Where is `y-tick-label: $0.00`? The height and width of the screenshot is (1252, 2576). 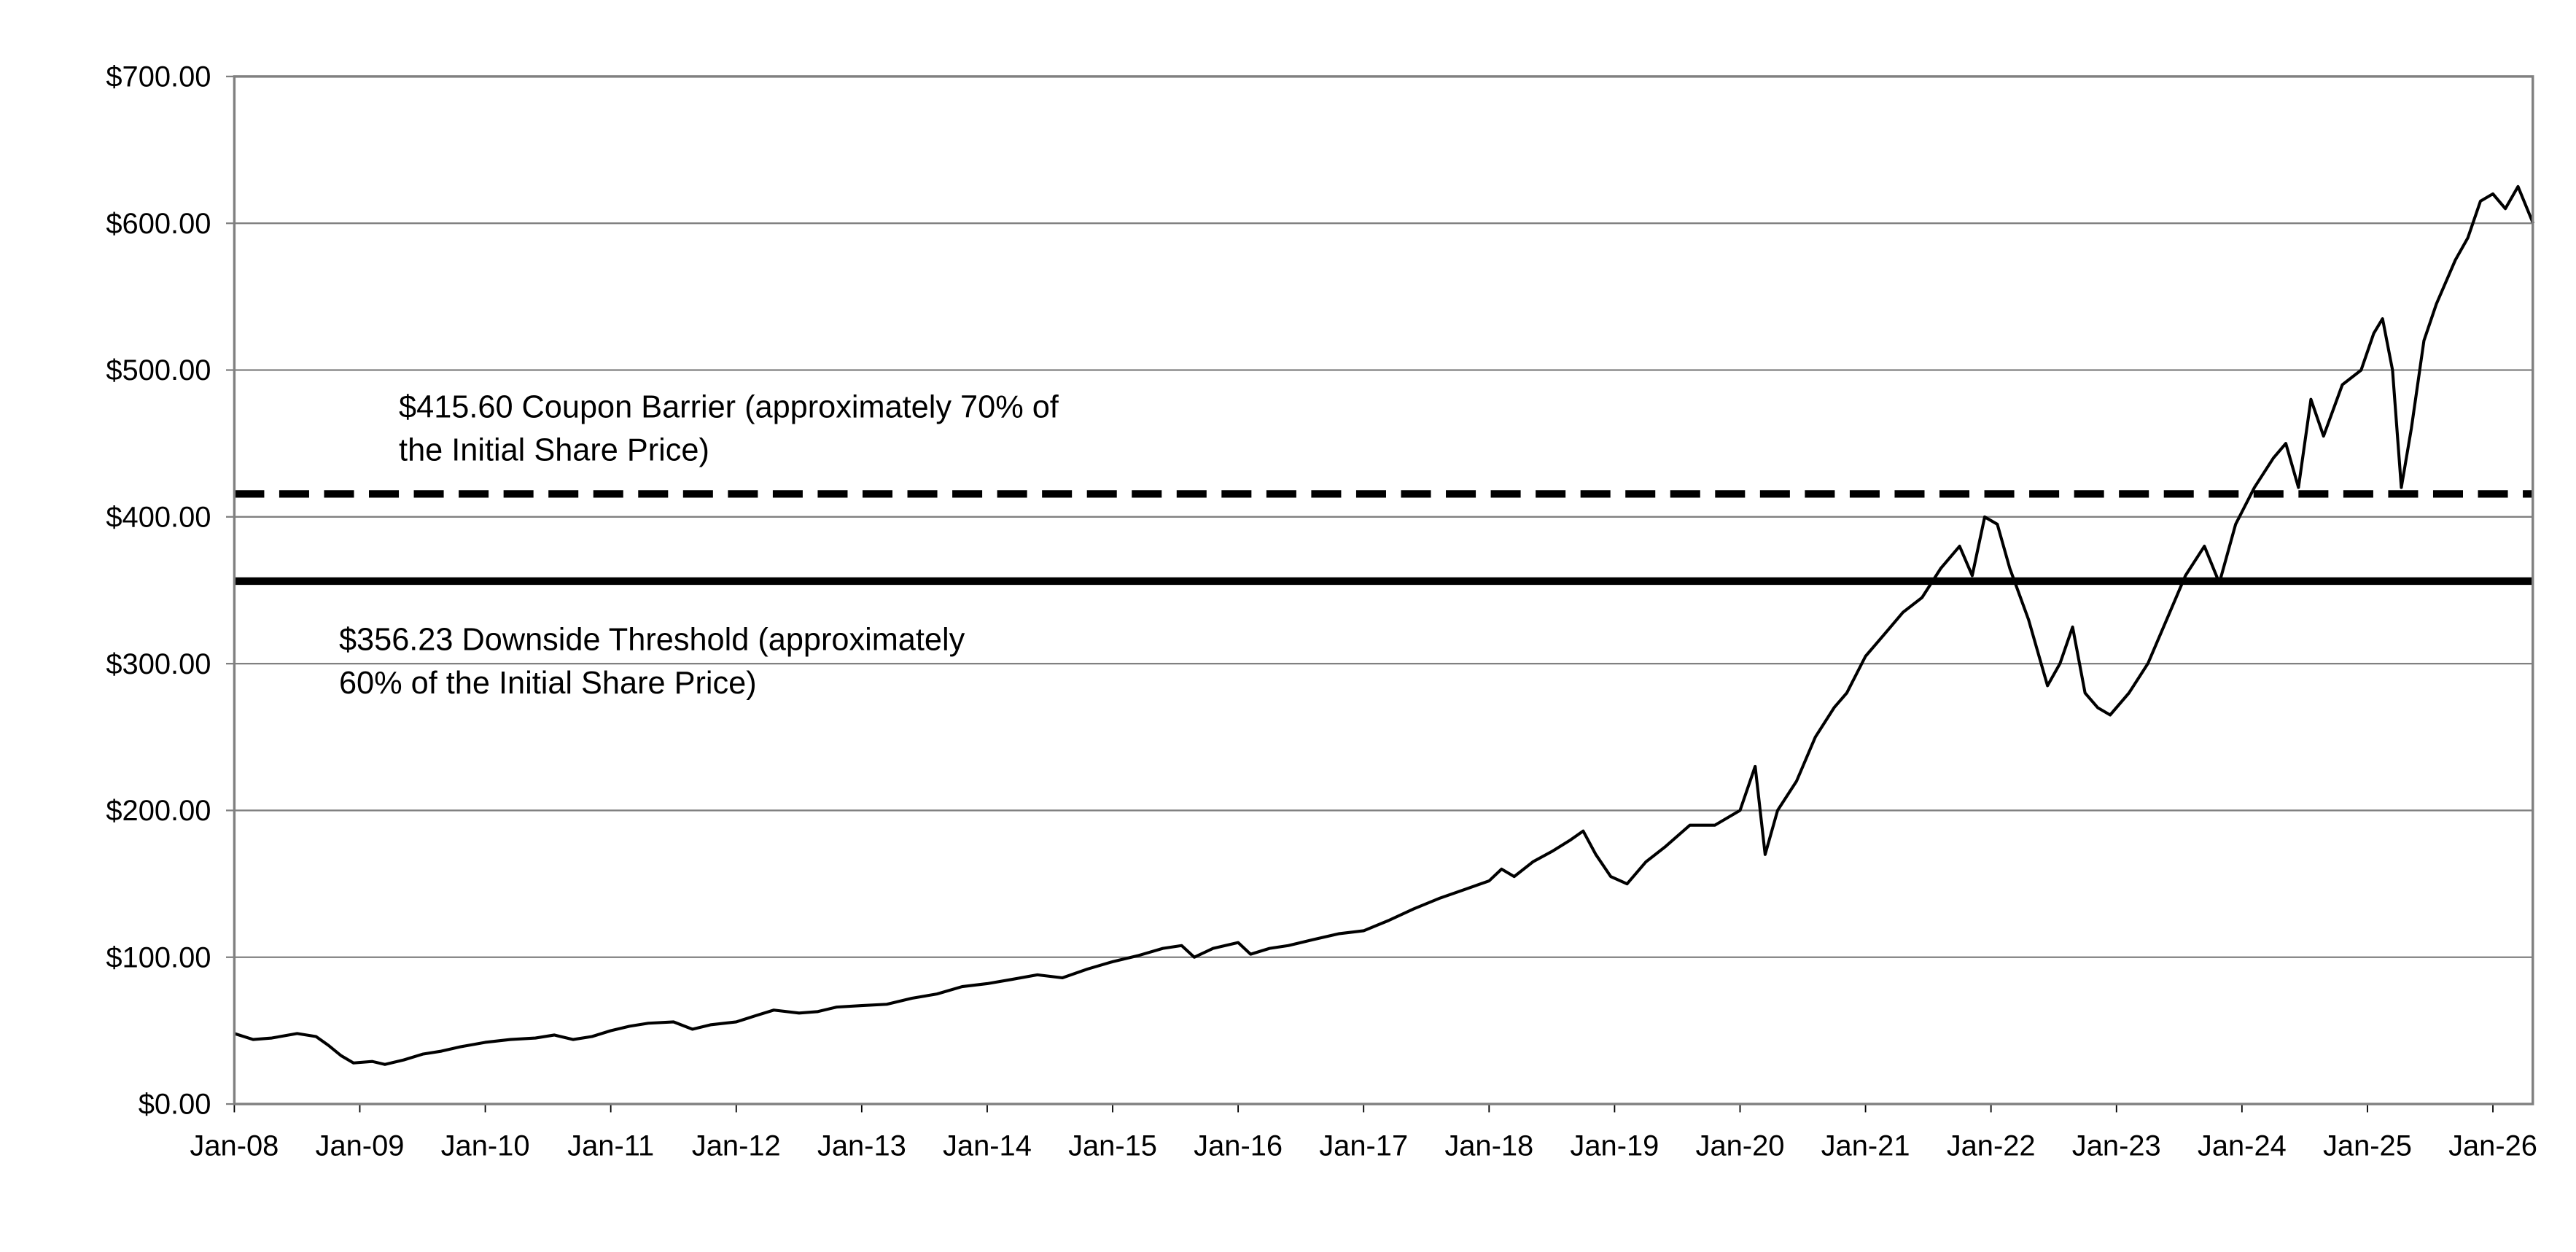
y-tick-label: $0.00 is located at coordinates (175, 1105).